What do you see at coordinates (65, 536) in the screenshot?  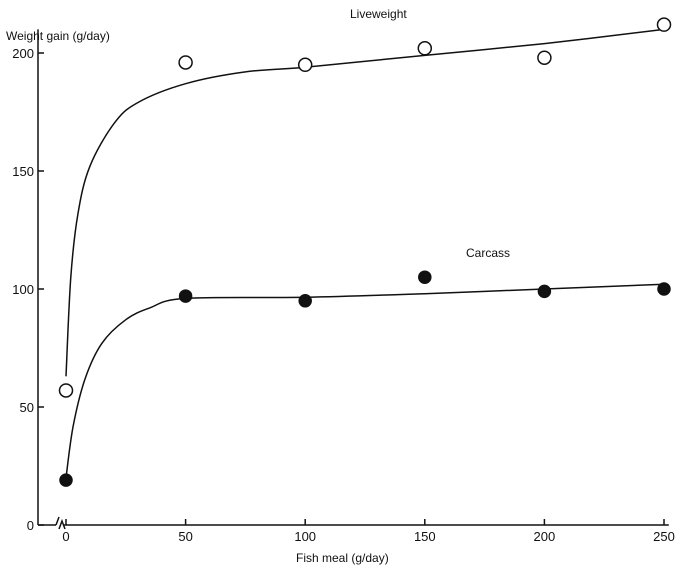 I see `x-tick-label: 0` at bounding box center [65, 536].